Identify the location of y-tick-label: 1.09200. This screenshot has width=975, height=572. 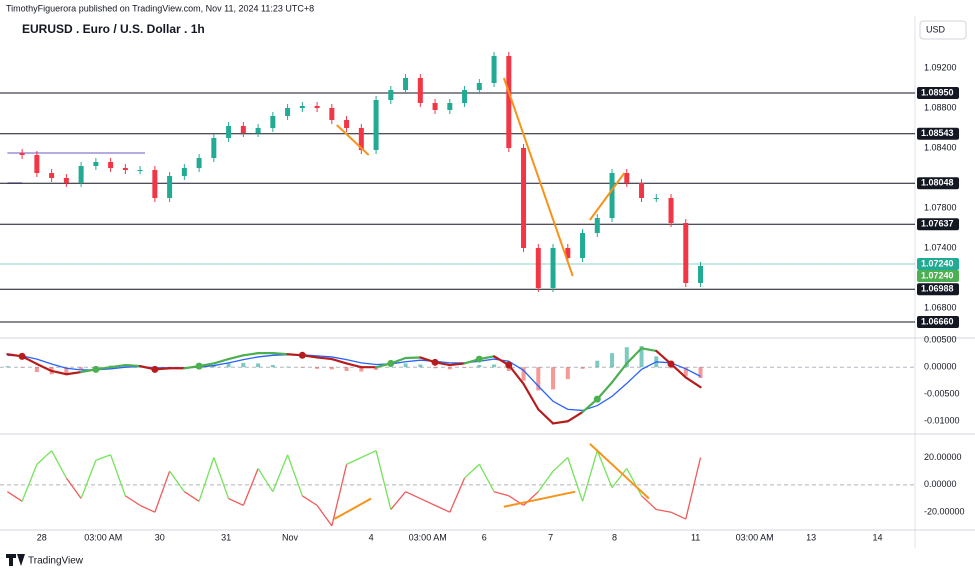
(940, 67).